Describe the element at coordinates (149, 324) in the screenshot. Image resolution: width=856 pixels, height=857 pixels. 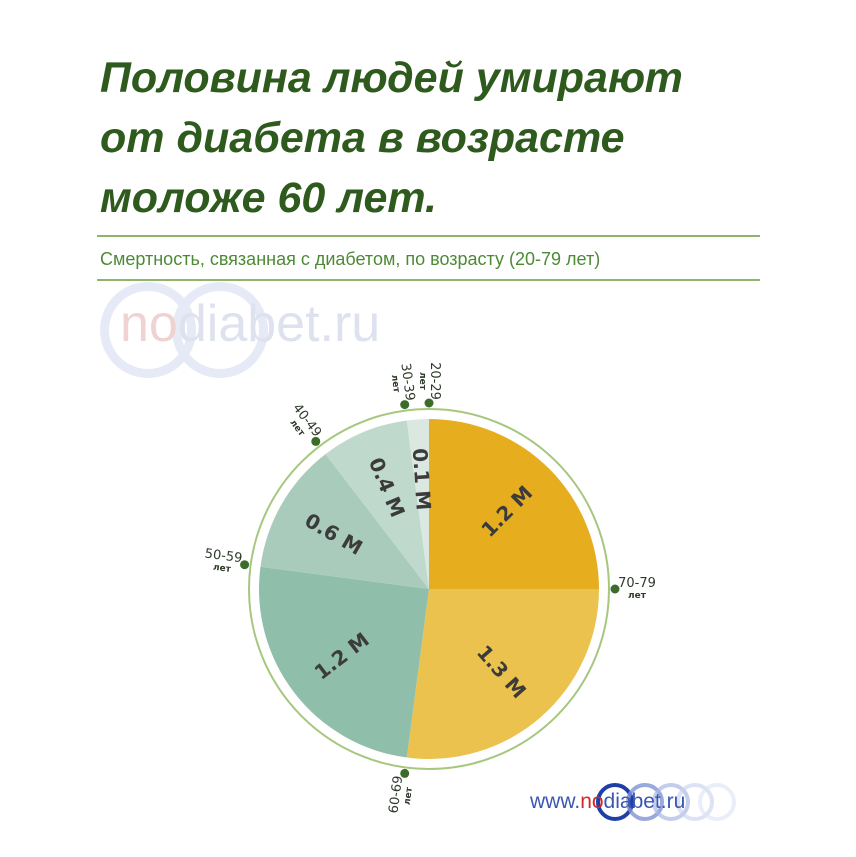
I see `watermark-no: no` at that location.